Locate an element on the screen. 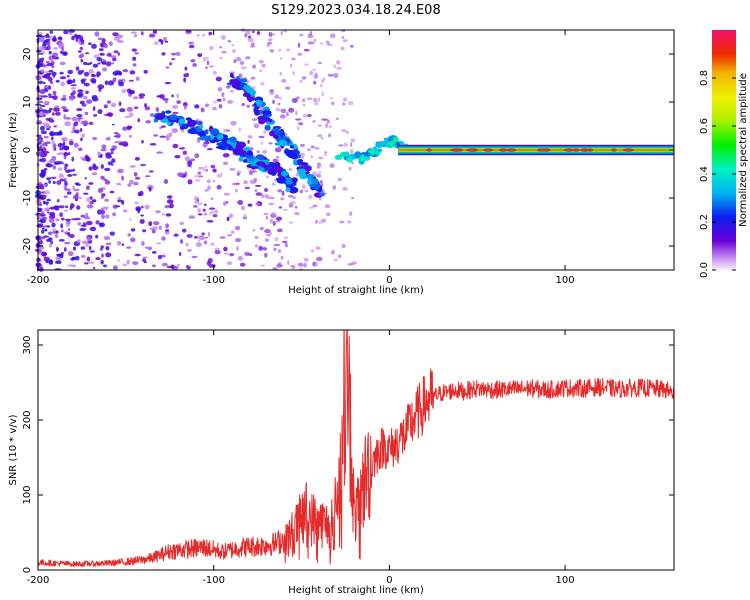 This screenshot has width=750, height=600. flat-tone-peak is located at coordinates (459, 150).